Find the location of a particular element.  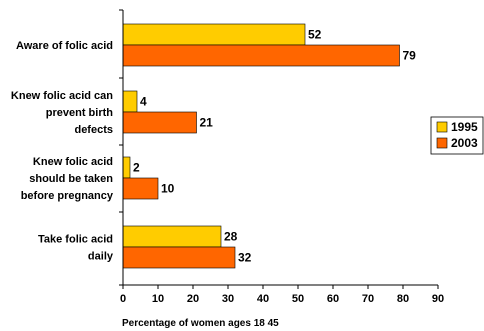

x-tick-label-40: 40 is located at coordinates (263, 299).